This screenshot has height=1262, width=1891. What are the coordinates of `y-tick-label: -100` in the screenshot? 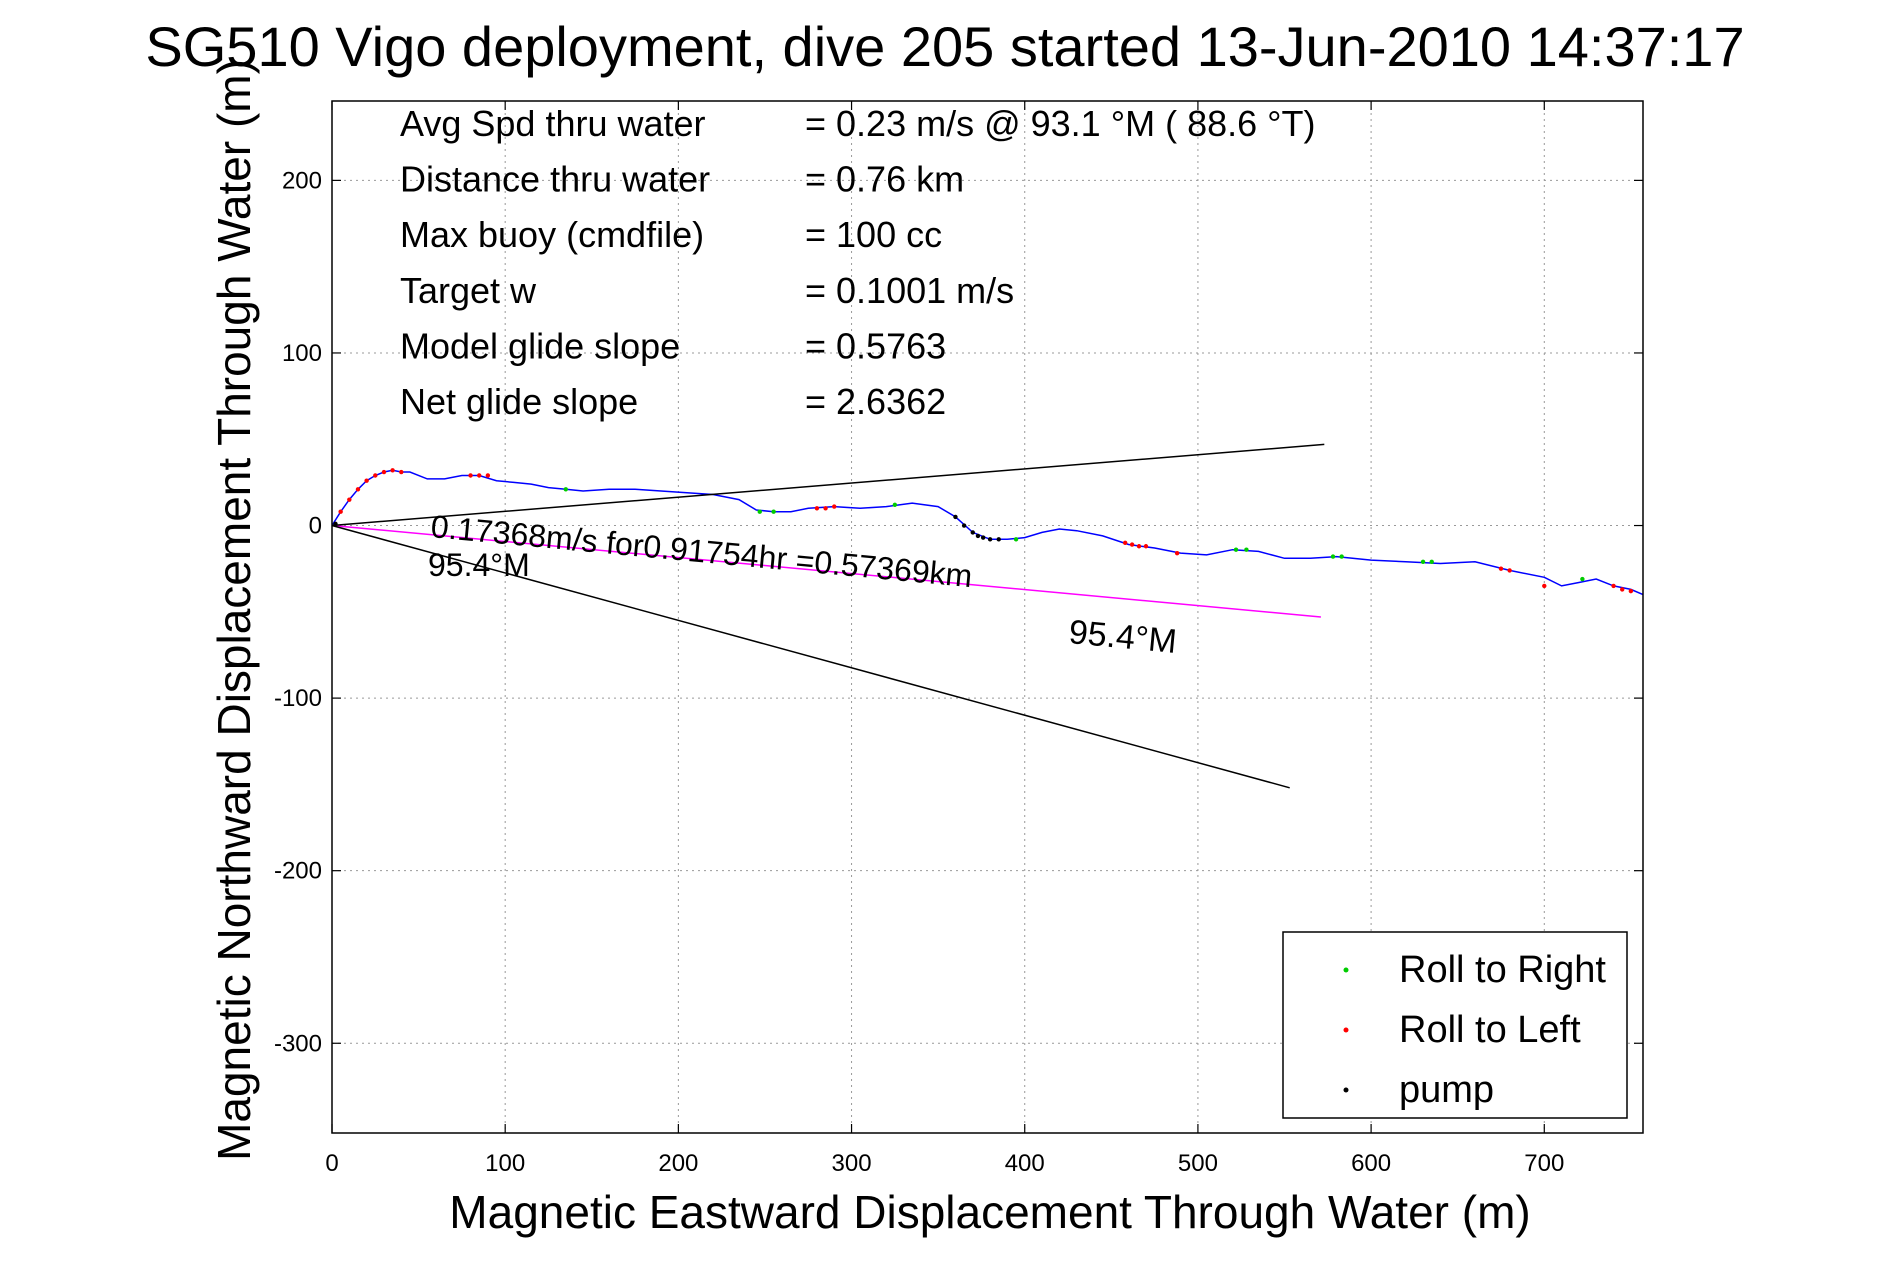 It's located at (298, 698).